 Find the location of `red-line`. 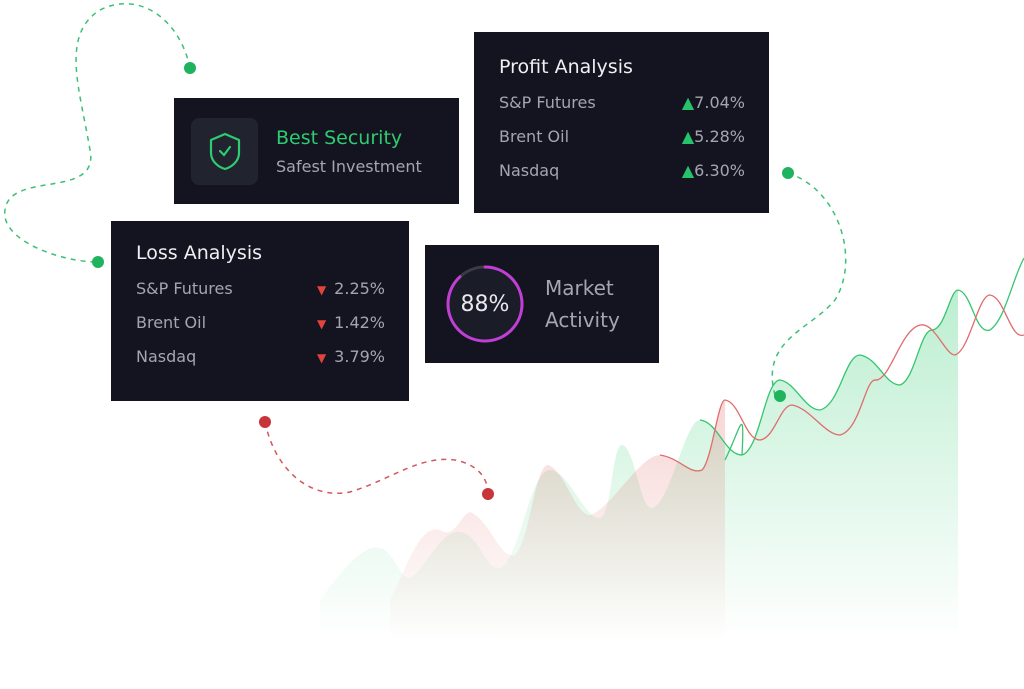

red-line is located at coordinates (841, 383).